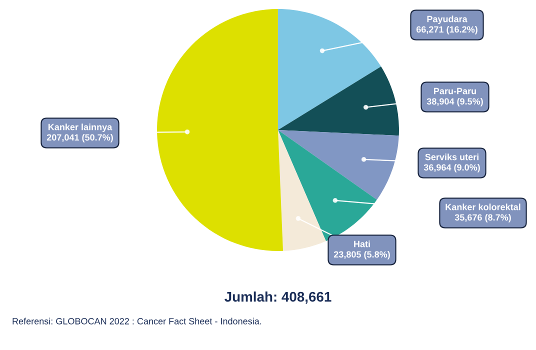  What do you see at coordinates (447, 30) in the screenshot?
I see `data-label: 66,271 (16.2%)` at bounding box center [447, 30].